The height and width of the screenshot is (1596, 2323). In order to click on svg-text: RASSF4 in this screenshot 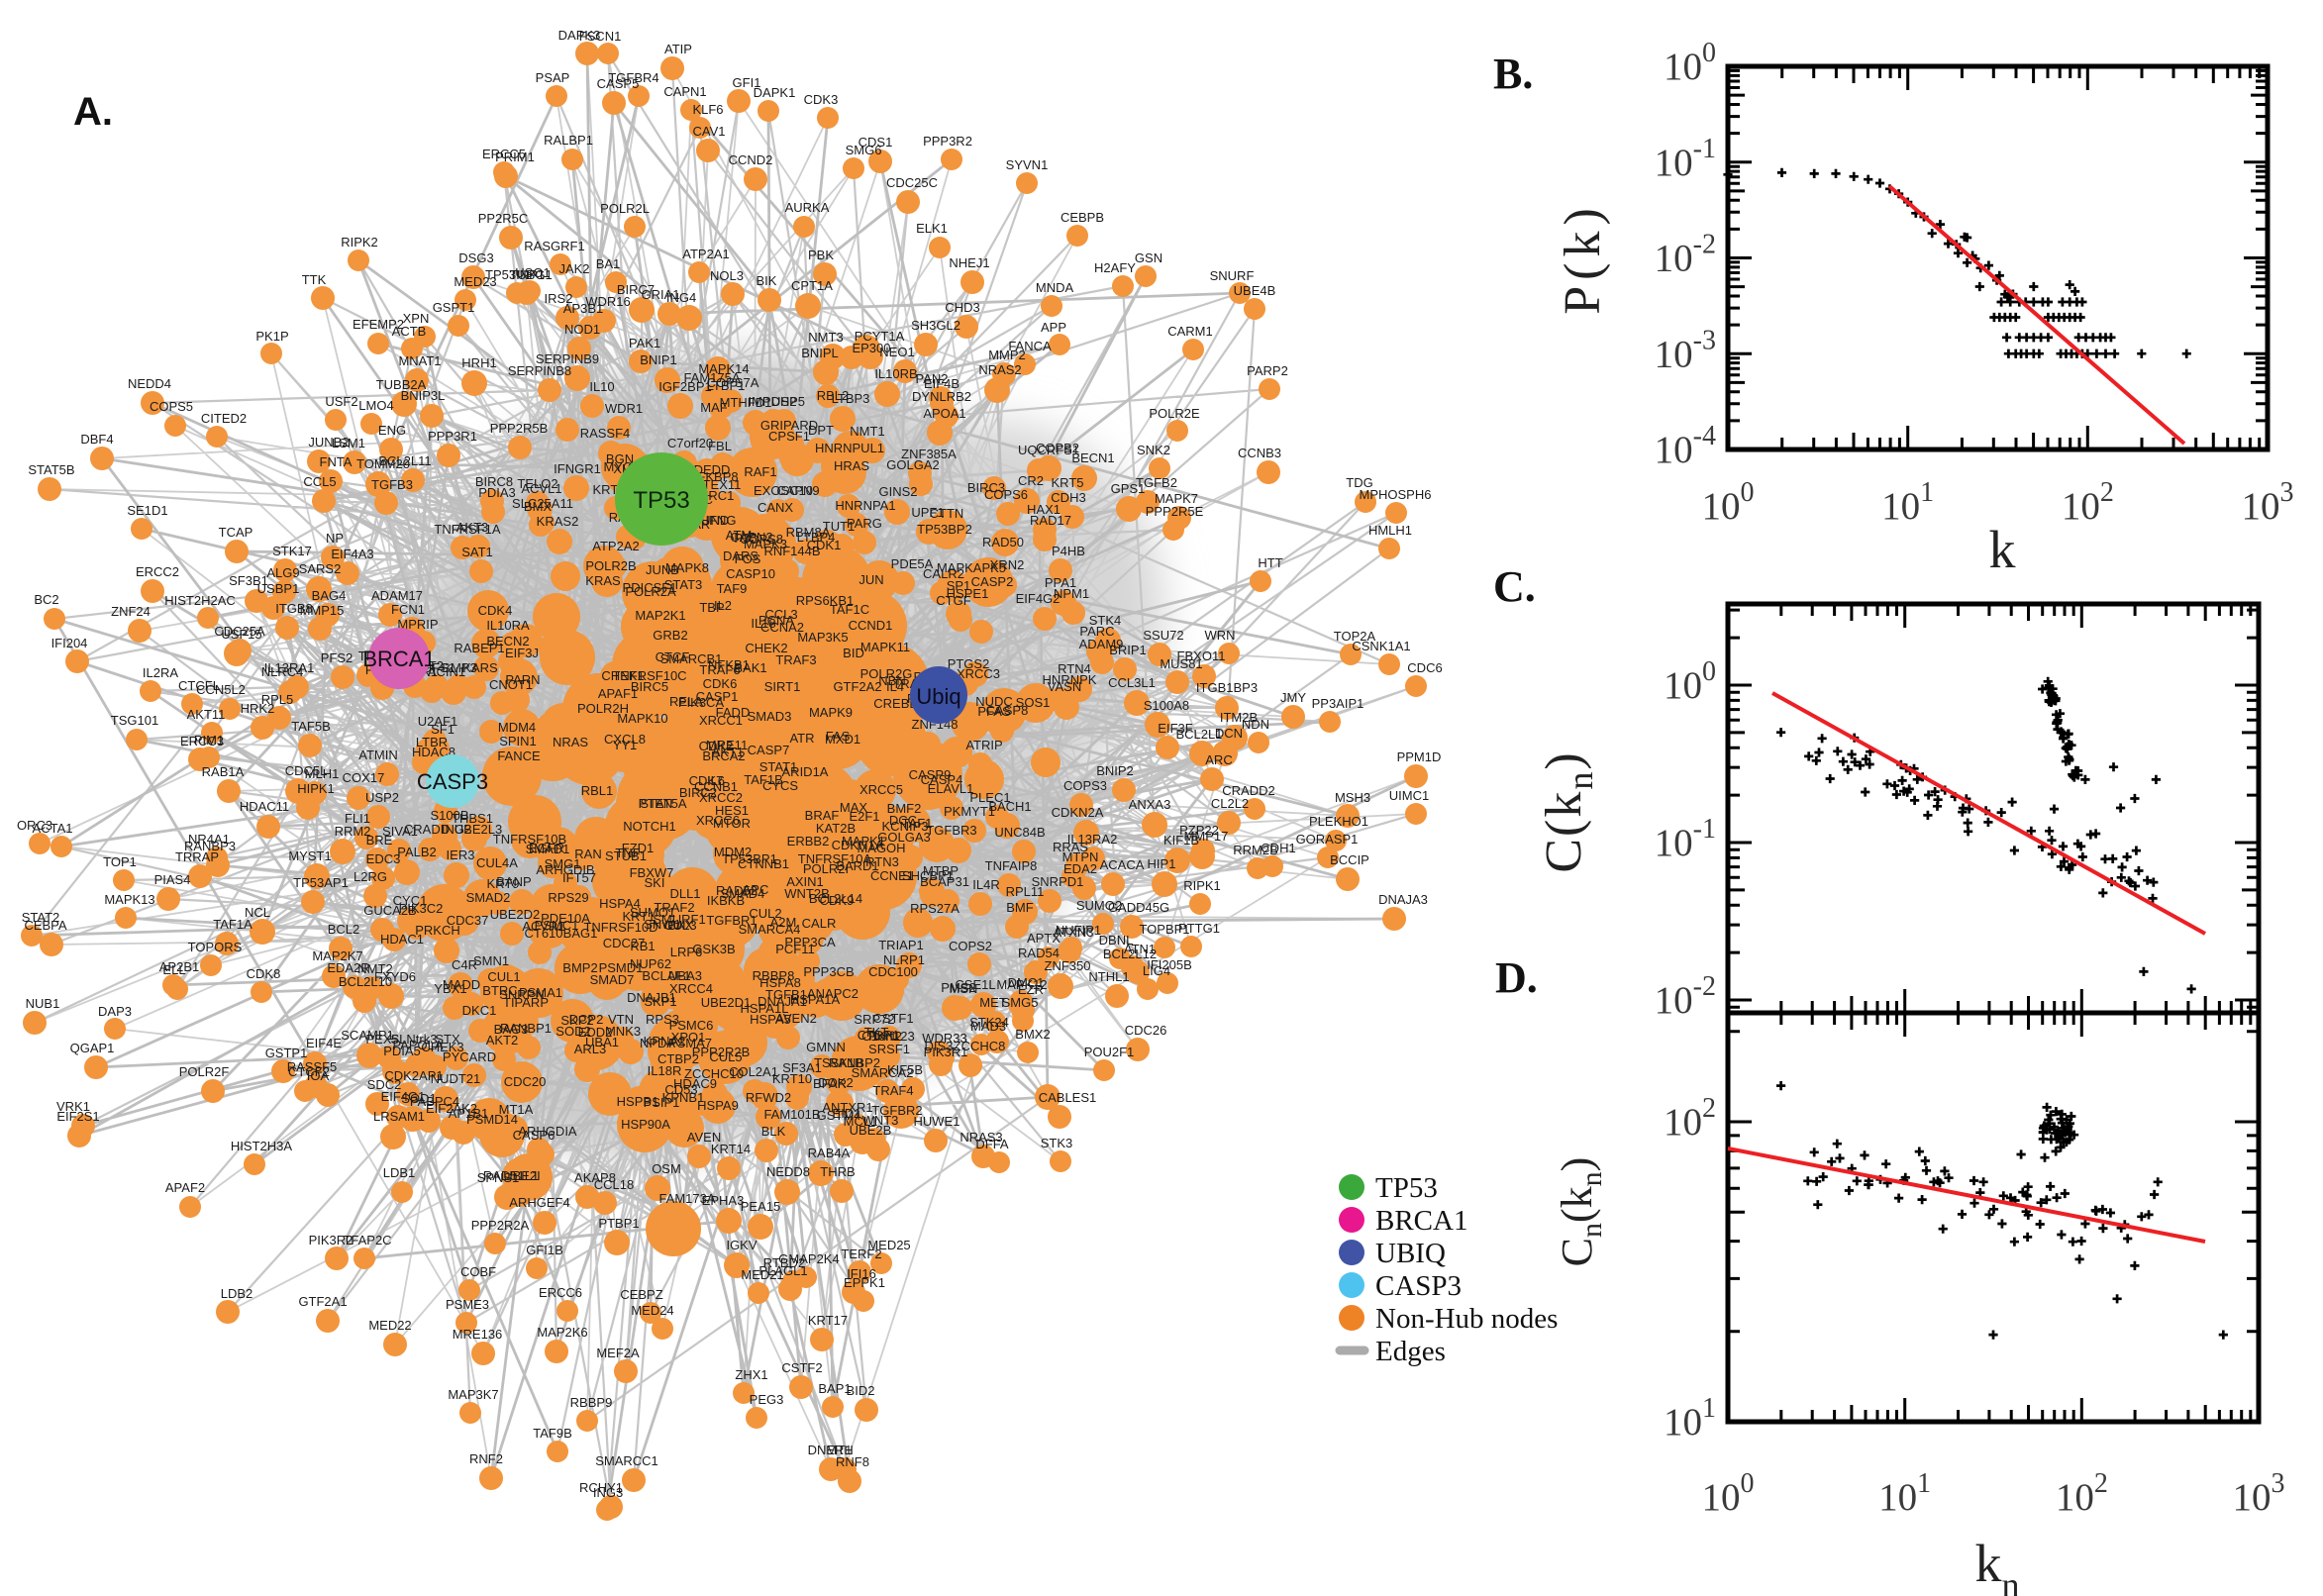, I will do `click(606, 434)`.